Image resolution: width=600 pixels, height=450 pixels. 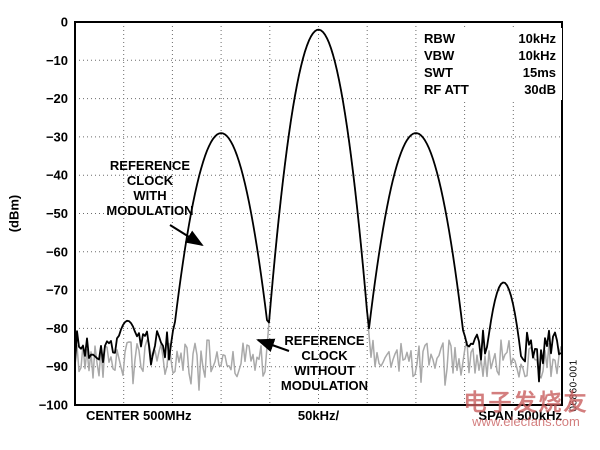 What do you see at coordinates (64, 22) in the screenshot?
I see `svg-text: 0` at bounding box center [64, 22].